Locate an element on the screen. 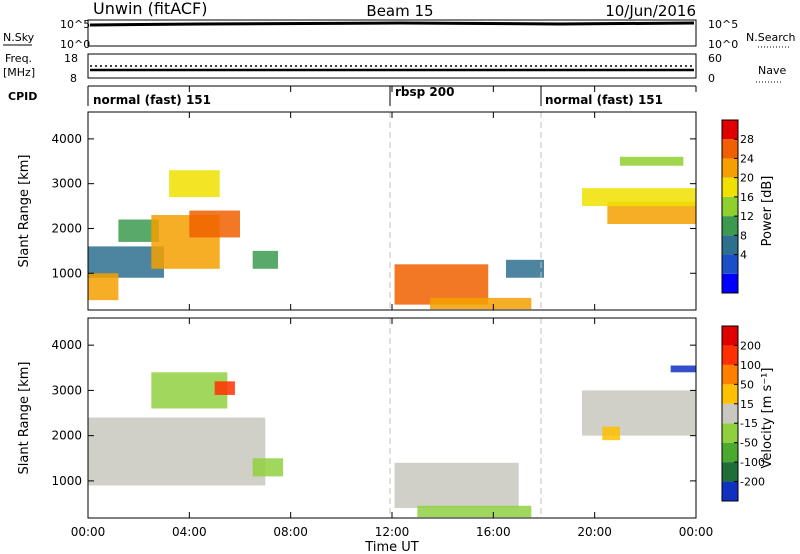 The height and width of the screenshot is (554, 800). power-colorbar-tick-label: 12 is located at coordinates (747, 216).